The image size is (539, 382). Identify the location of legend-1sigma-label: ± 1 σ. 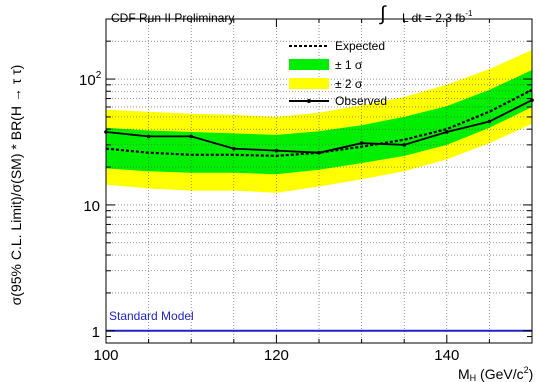
(349, 65).